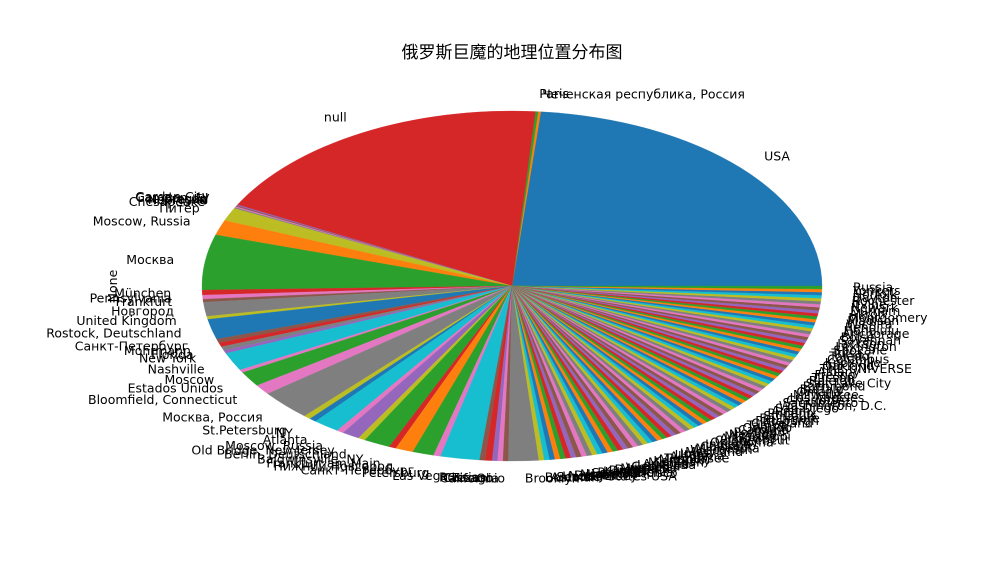 The image size is (1000, 566). I want to click on slice-label: Paris, so click(554, 93).